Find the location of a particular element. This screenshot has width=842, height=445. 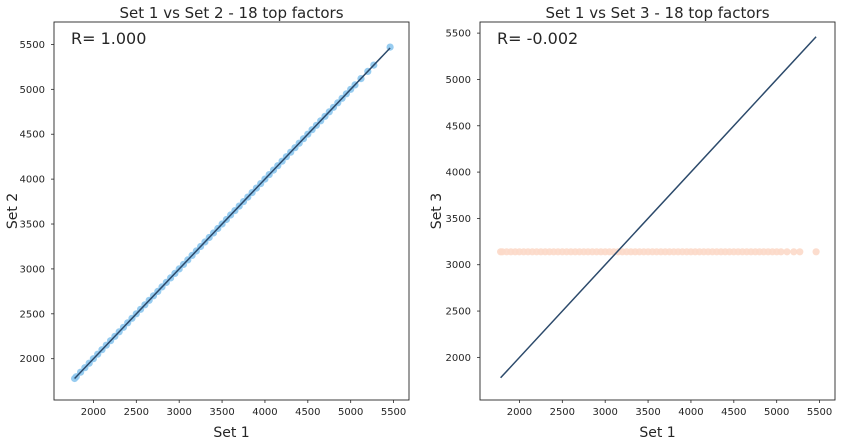

correlation-annotation: R= 1.000 is located at coordinates (108, 38).